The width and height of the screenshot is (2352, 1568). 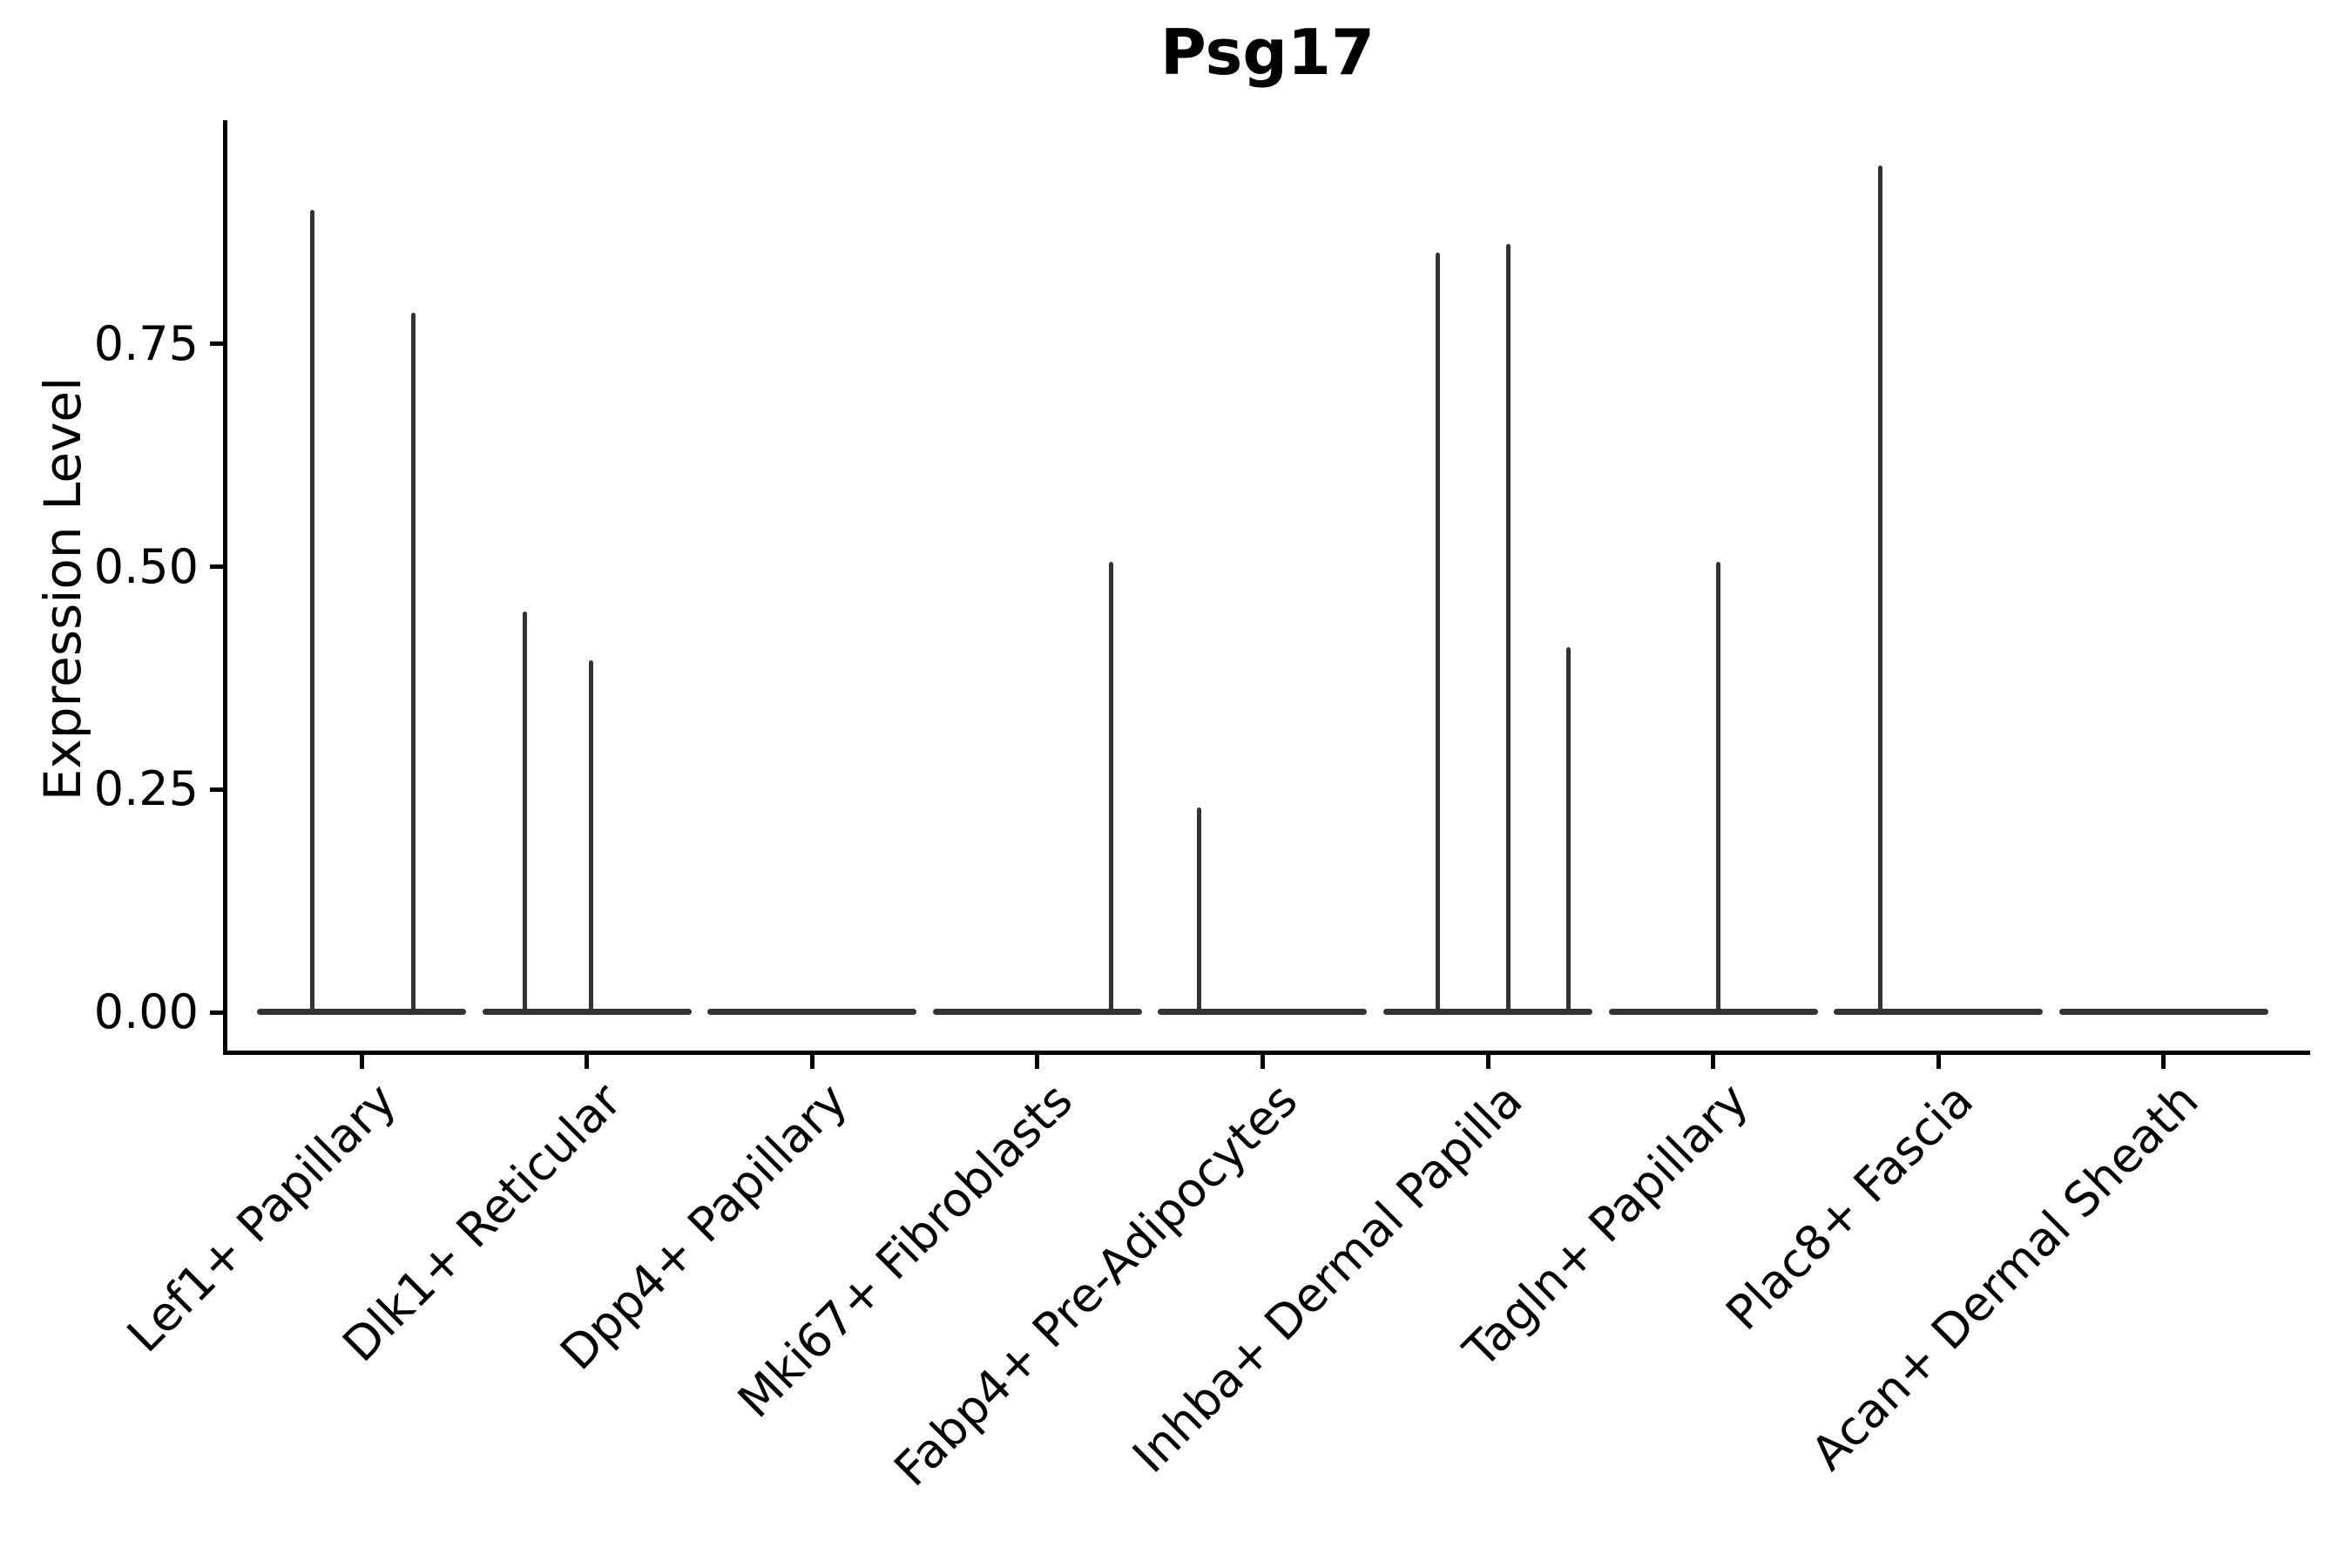 I want to click on y-tick-label: 0.50, so click(x=146, y=566).